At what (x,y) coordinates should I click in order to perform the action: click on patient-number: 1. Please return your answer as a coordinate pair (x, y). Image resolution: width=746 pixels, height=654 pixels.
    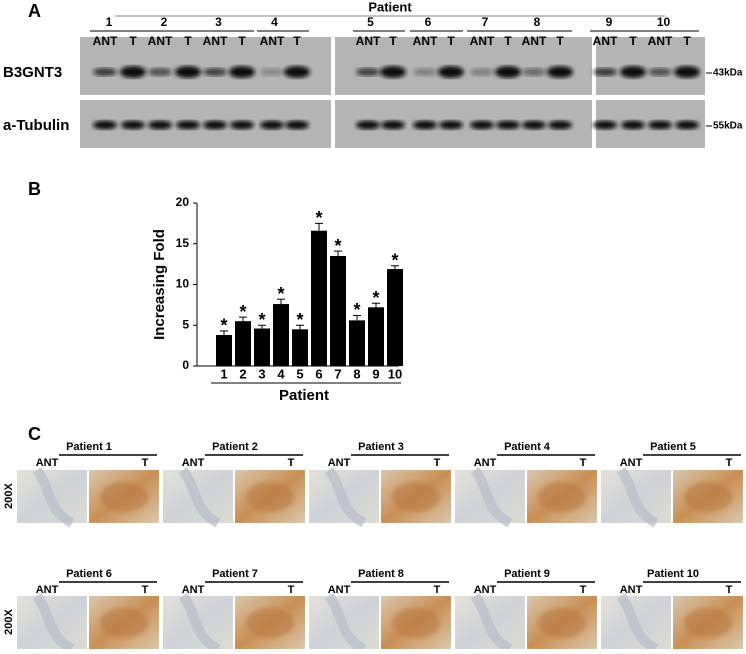
    Looking at the image, I should click on (109, 22).